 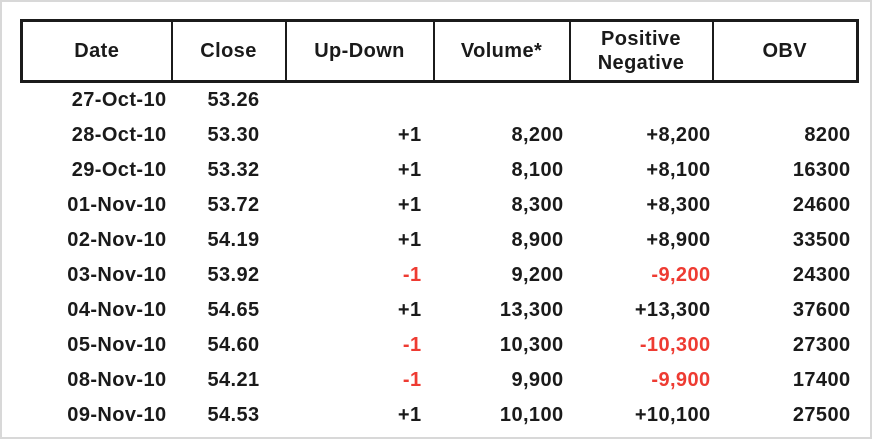 What do you see at coordinates (117, 240) in the screenshot?
I see `cell-date: 02-Nov-10` at bounding box center [117, 240].